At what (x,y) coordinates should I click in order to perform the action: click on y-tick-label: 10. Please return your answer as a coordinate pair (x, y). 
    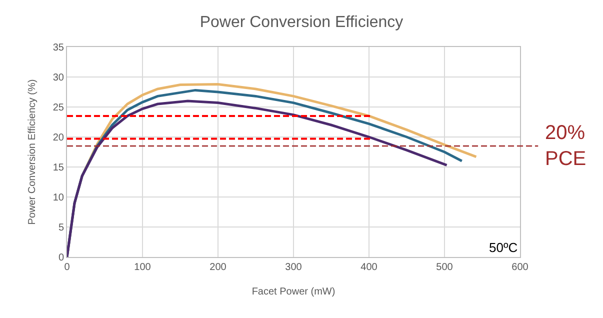
    Looking at the image, I should click on (58, 198).